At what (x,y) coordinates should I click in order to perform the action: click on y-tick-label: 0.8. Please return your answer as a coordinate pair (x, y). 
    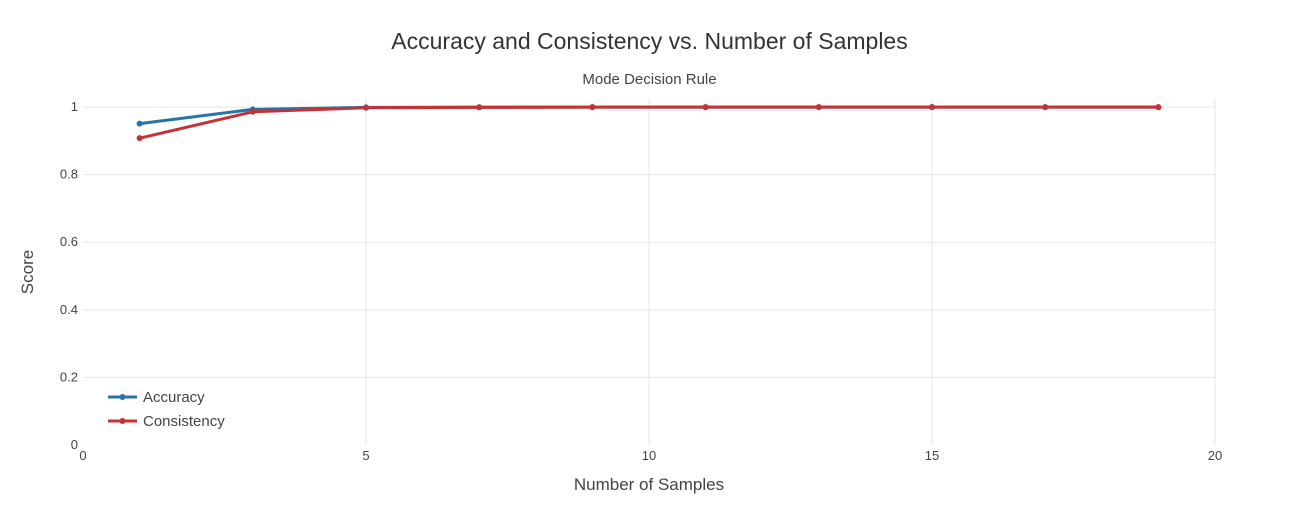
    Looking at the image, I should click on (69, 174).